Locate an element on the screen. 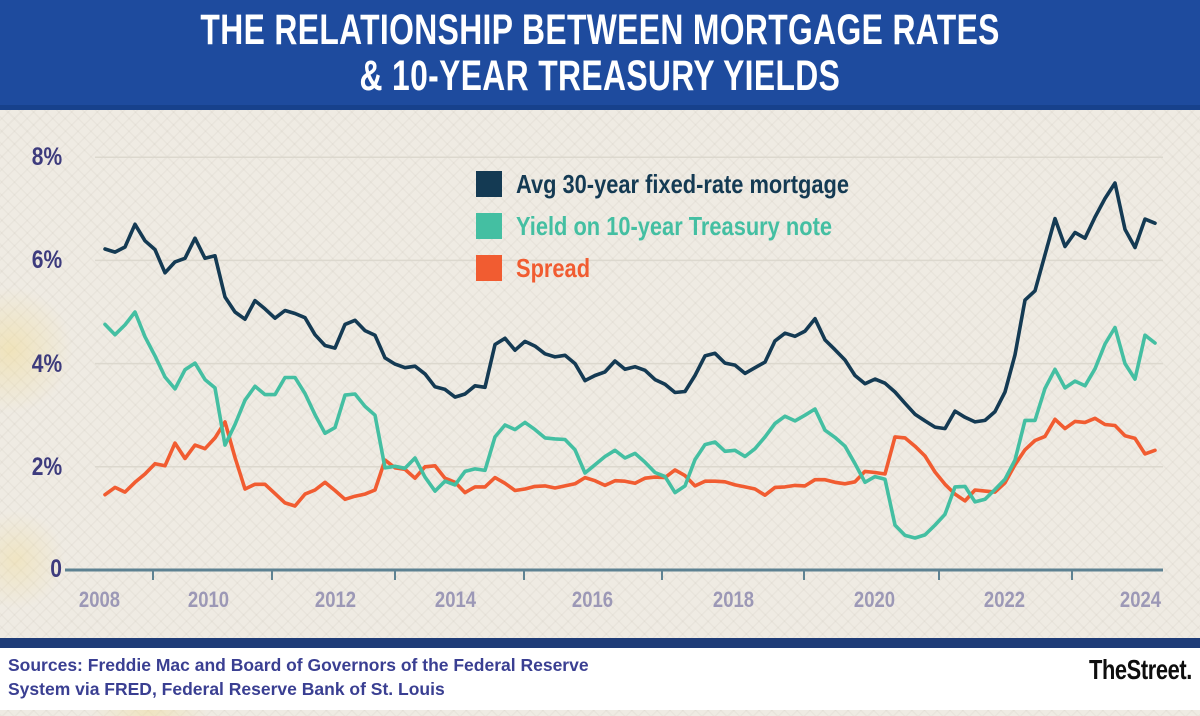 This screenshot has height=716, width=1200. legend-label-spread: Spread is located at coordinates (553, 268).